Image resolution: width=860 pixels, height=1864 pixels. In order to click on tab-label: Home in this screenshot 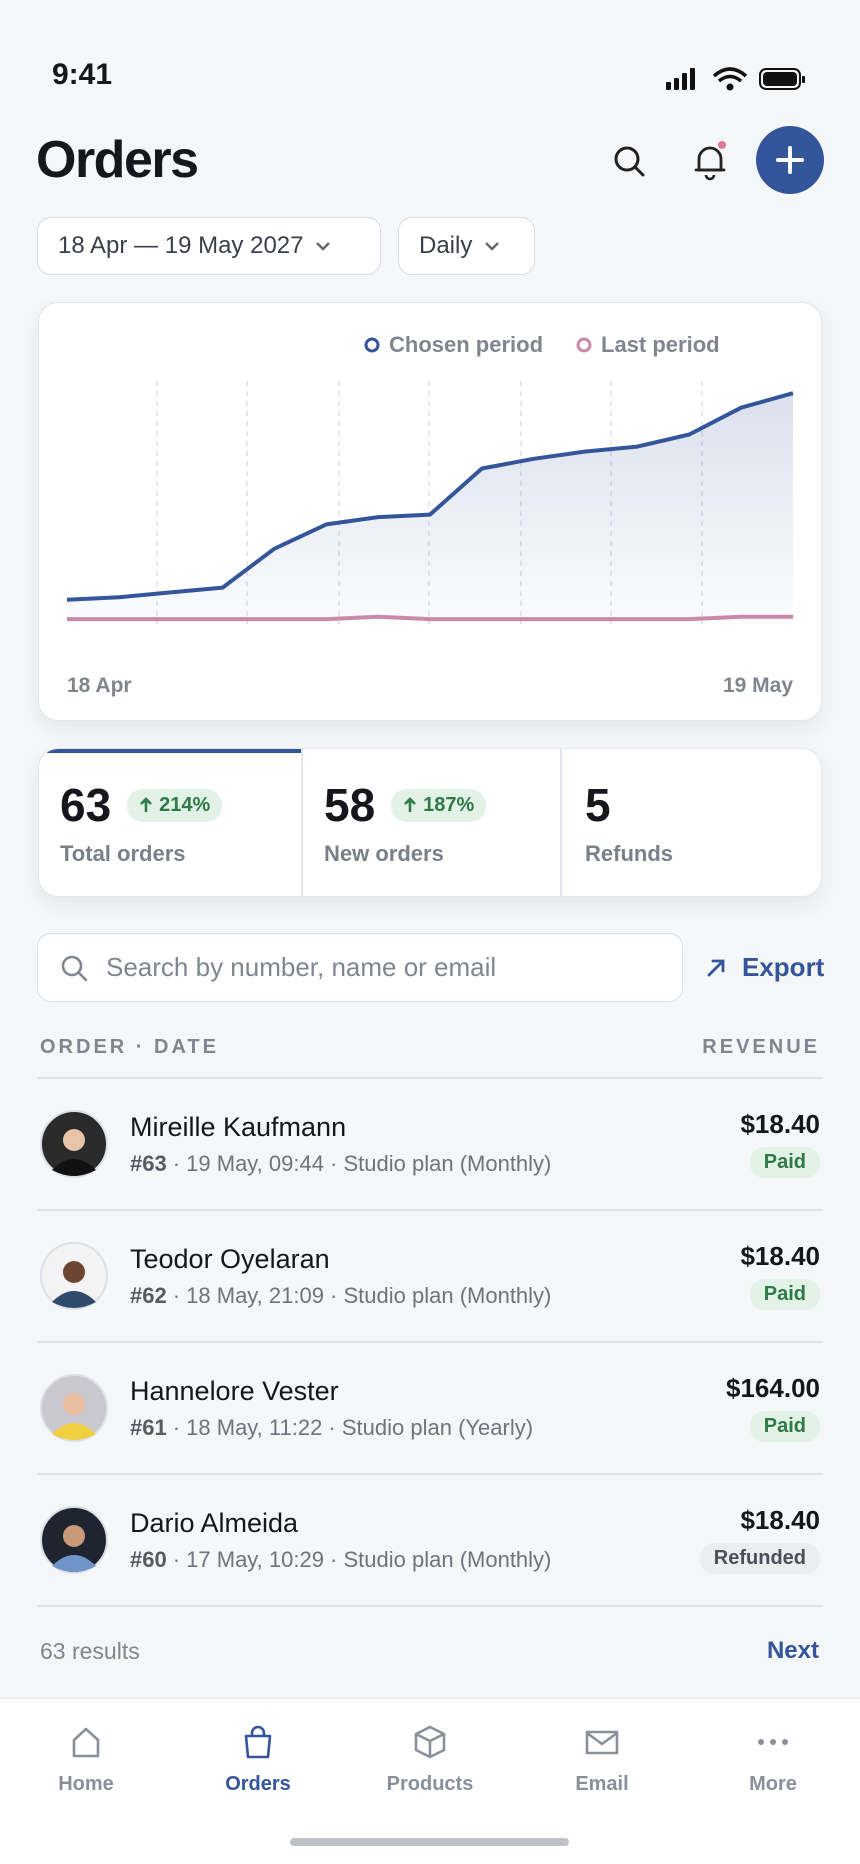, I will do `click(86, 1784)`.